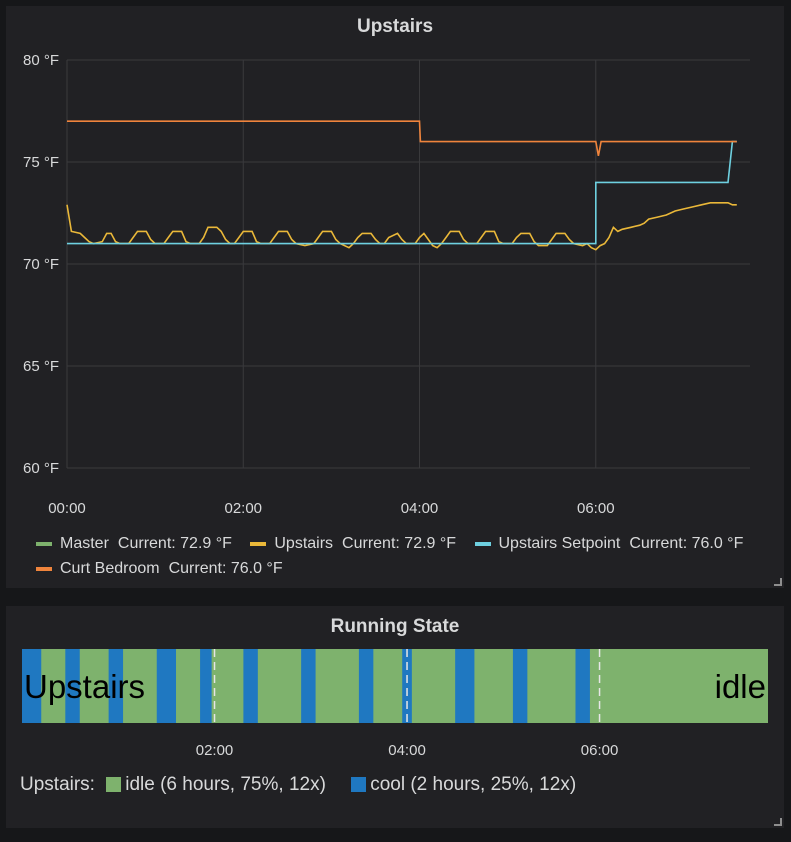  I want to click on series-line-upstairs-setpoint, so click(402, 192).